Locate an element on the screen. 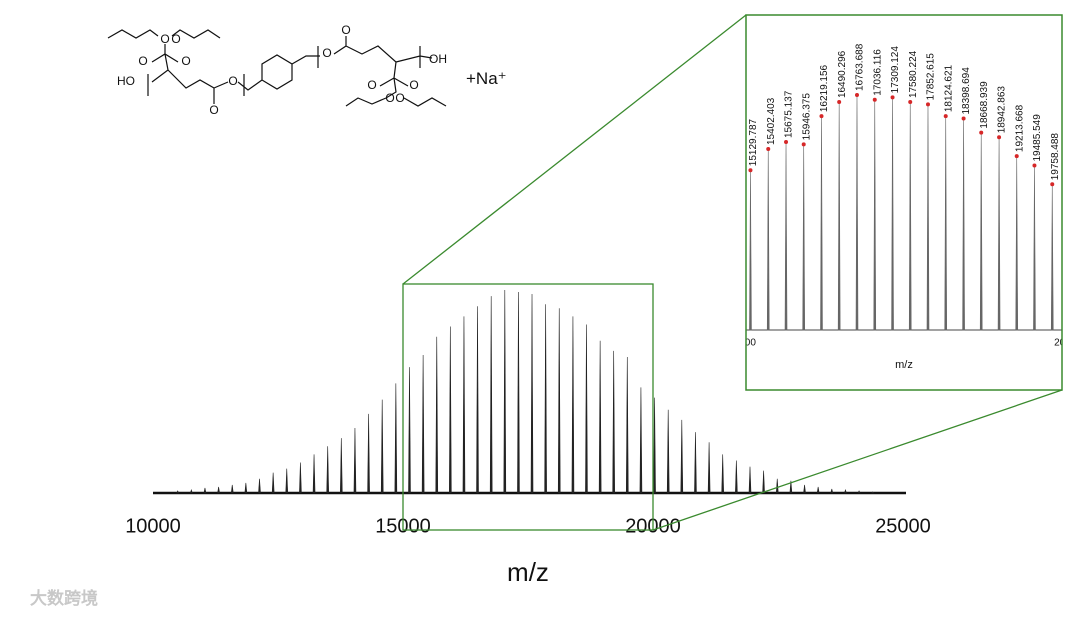 The height and width of the screenshot is (617, 1080). watermark: 大数跨境 is located at coordinates (64, 598).